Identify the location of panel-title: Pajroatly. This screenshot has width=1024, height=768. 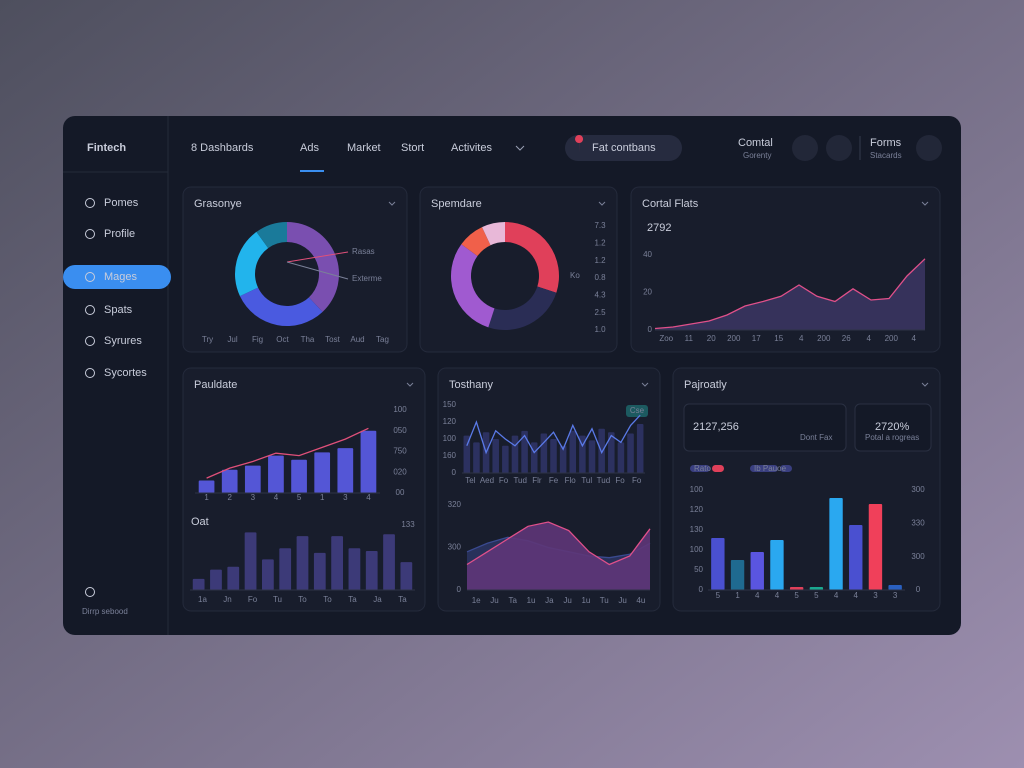
(705, 385).